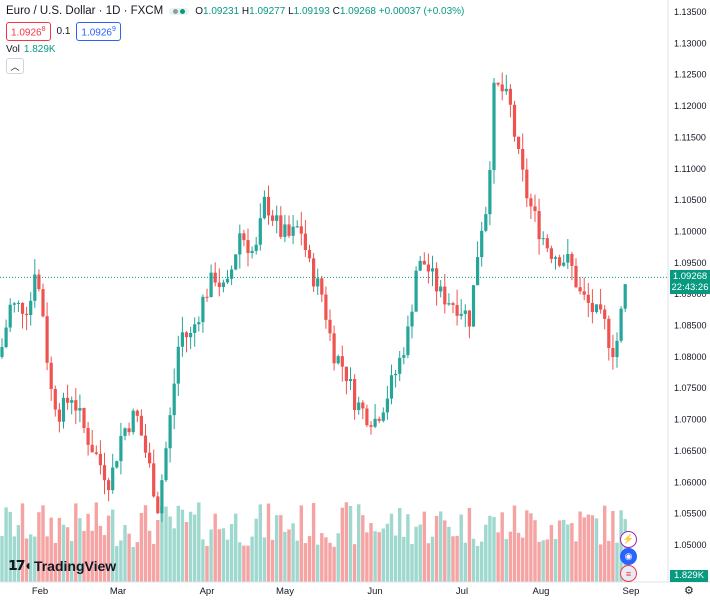 This screenshot has width=710, height=600. What do you see at coordinates (63, 32) in the screenshot?
I see `trade-buttons: 1.09268 0.1 1.09269` at bounding box center [63, 32].